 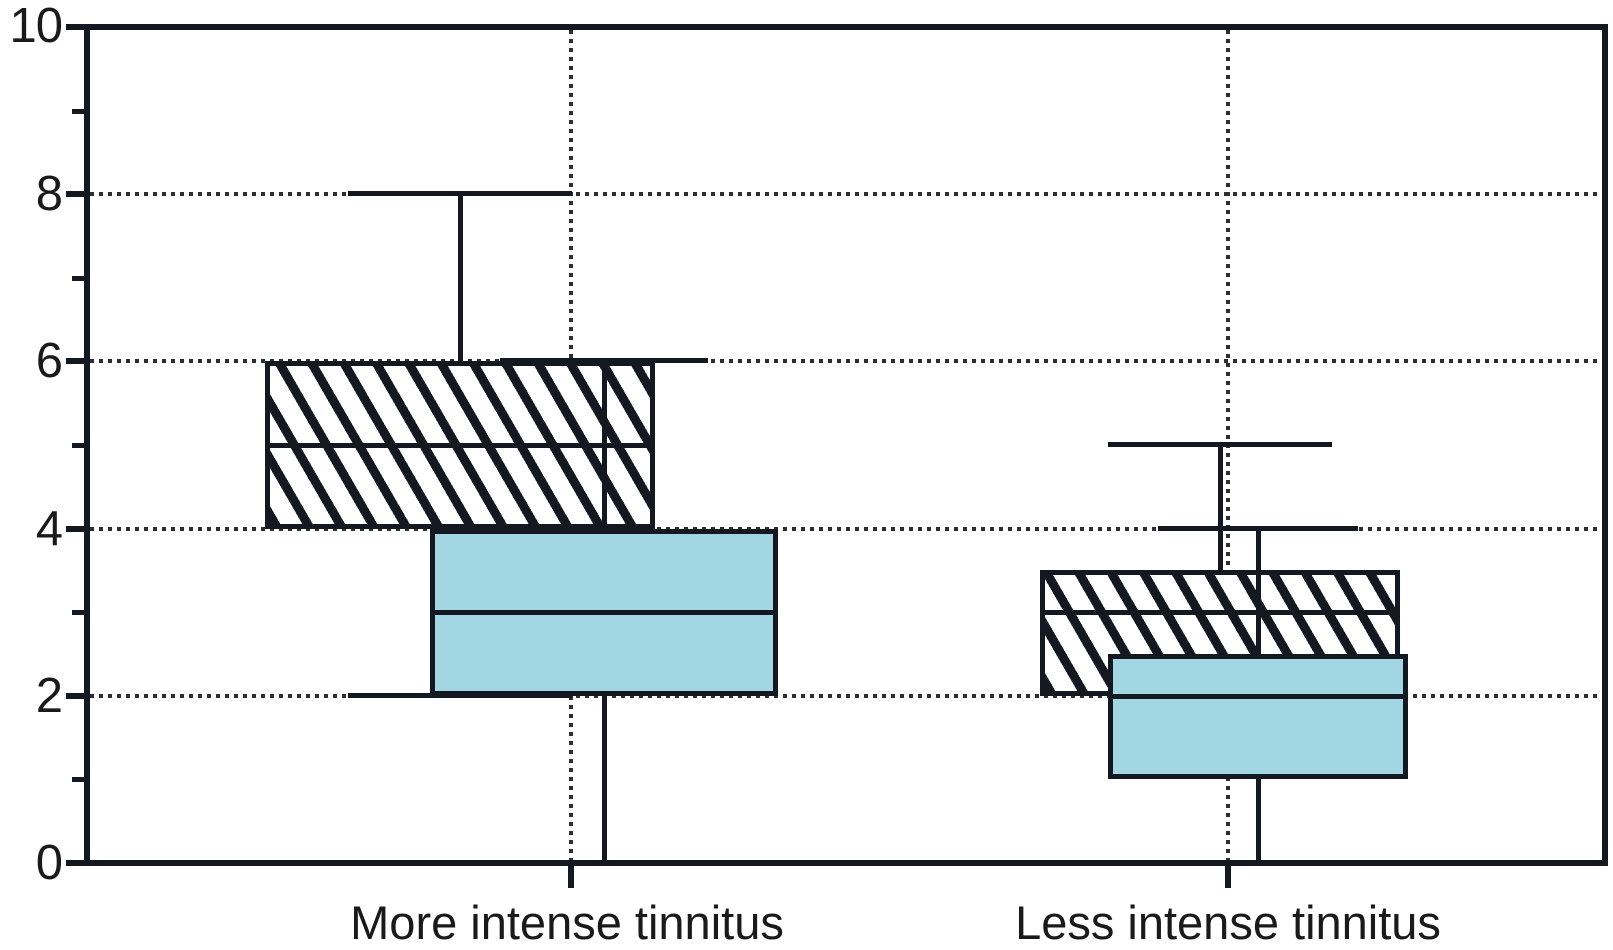 What do you see at coordinates (1258, 821) in the screenshot?
I see `boxplot-whisker-low-blue-less` at bounding box center [1258, 821].